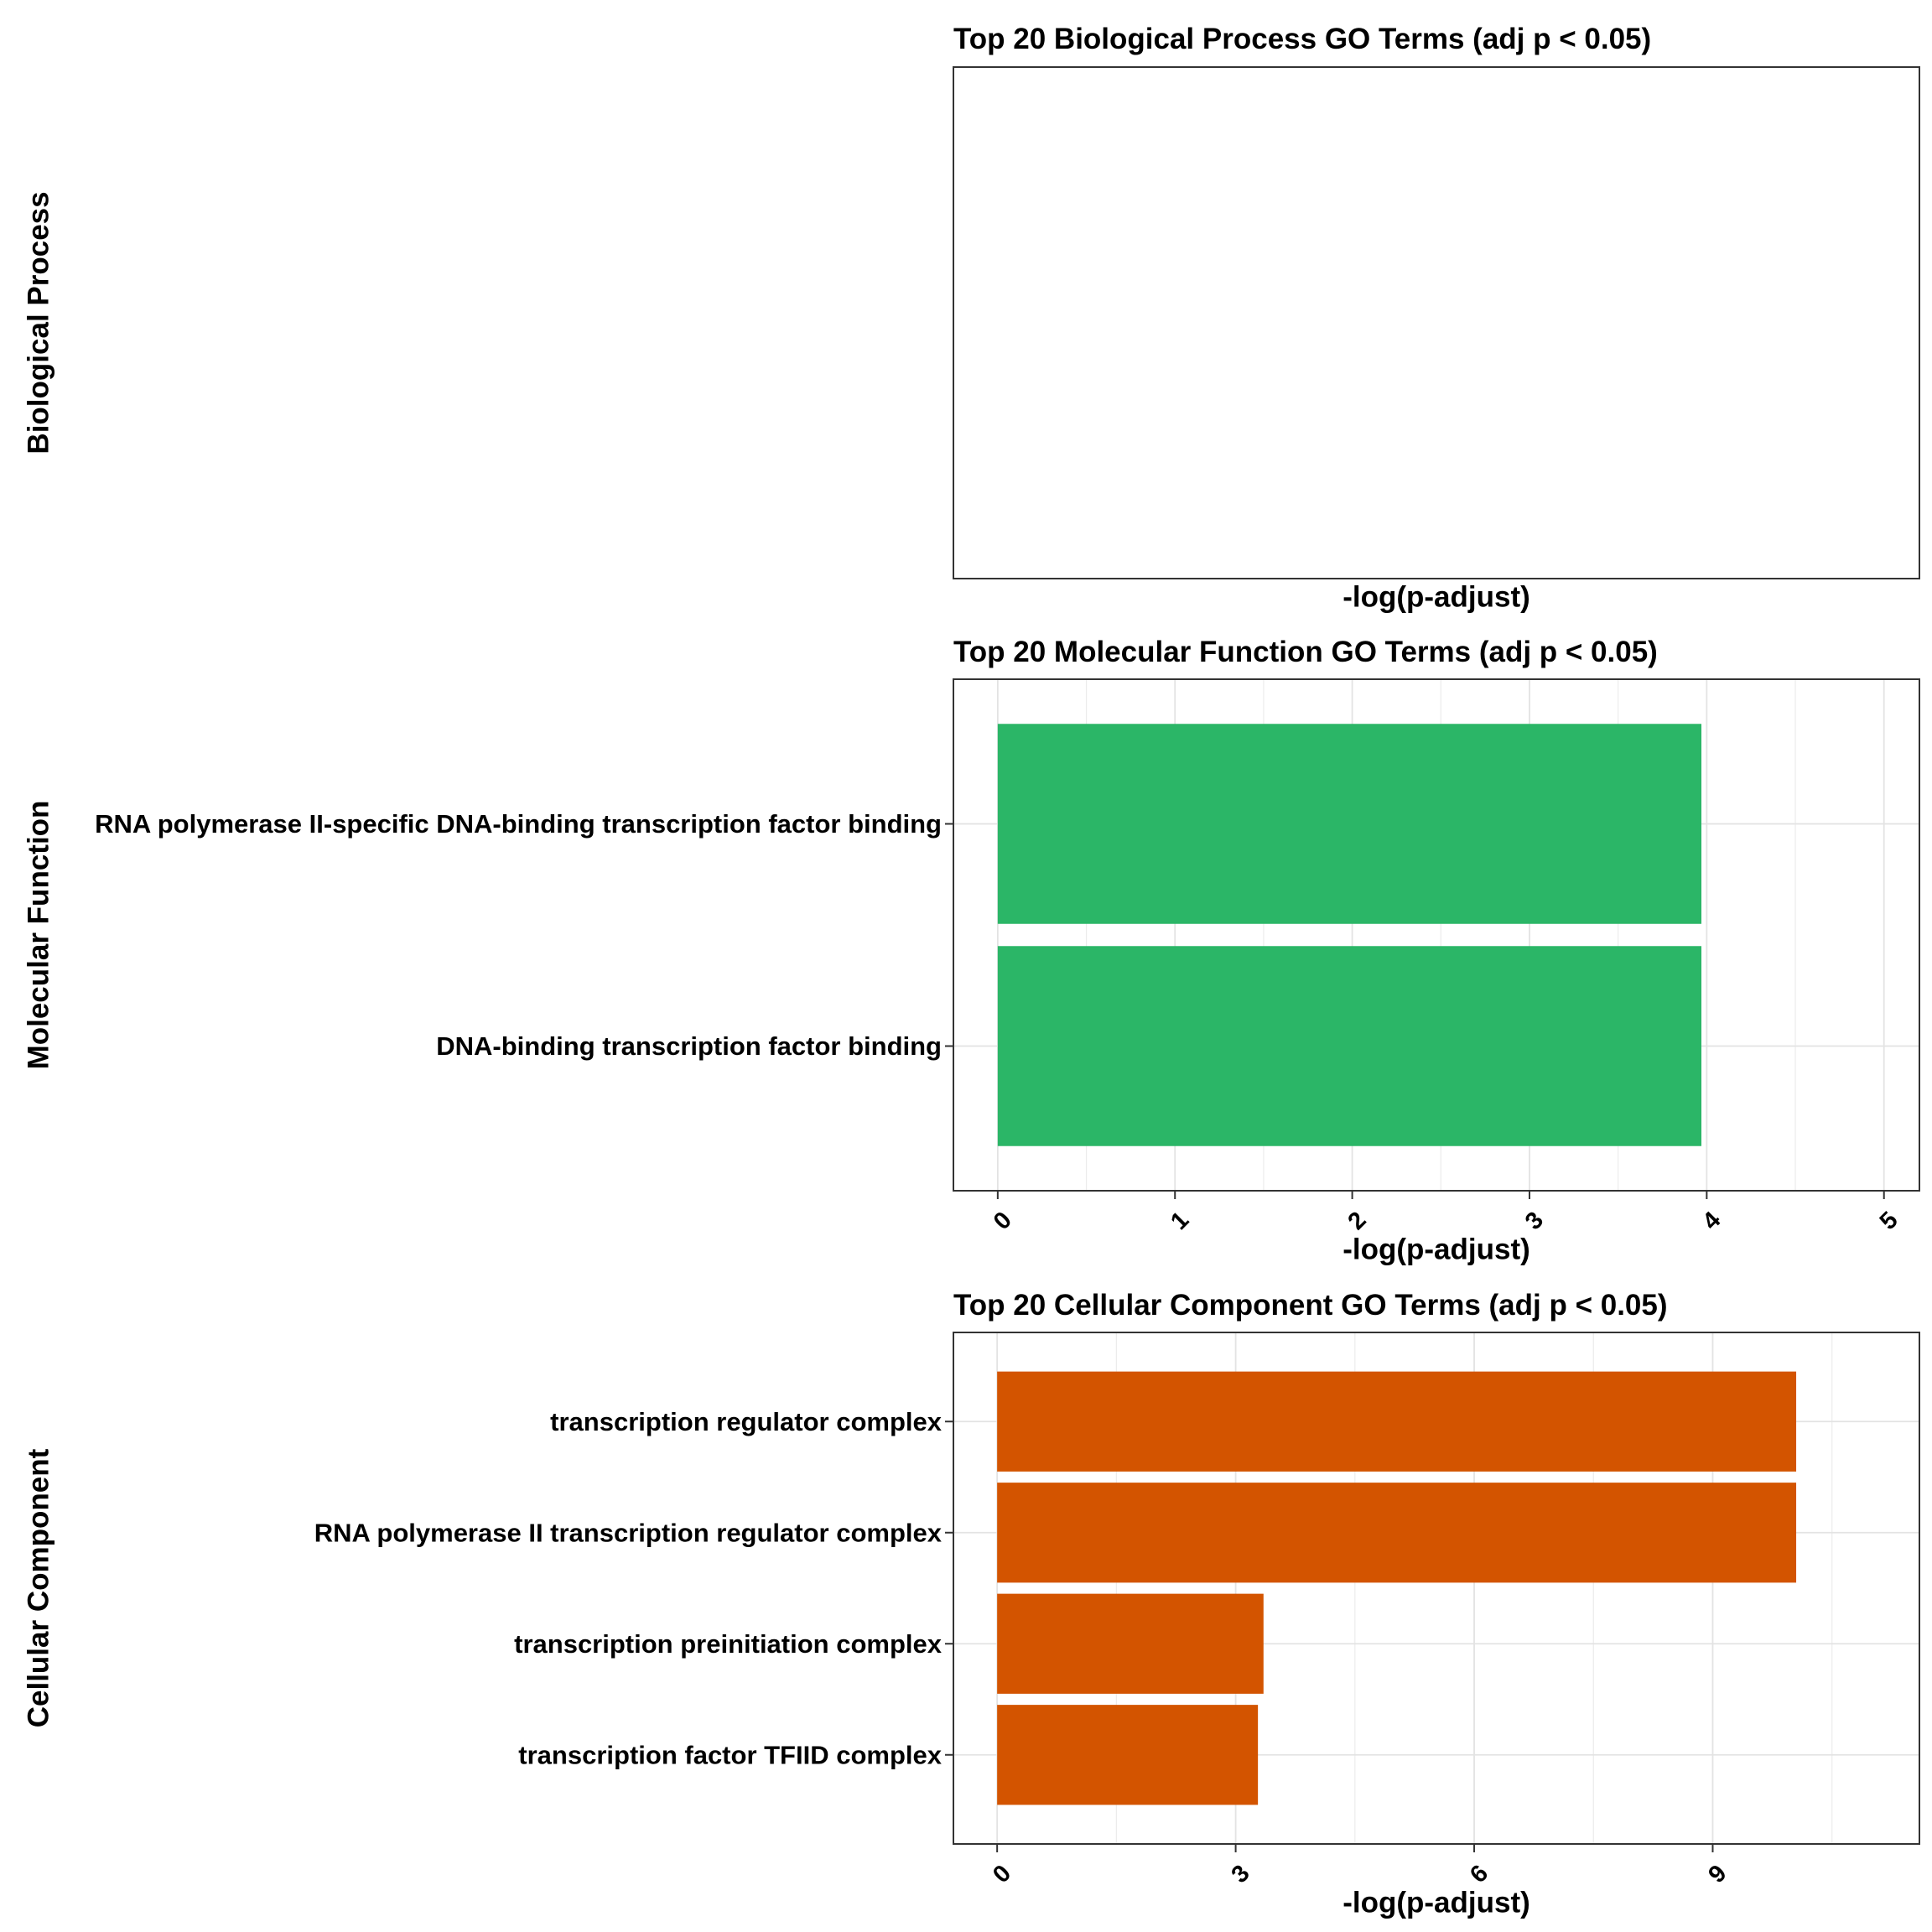 The height and width of the screenshot is (1932, 1932). What do you see at coordinates (39, 935) in the screenshot?
I see `row-label: Molecular Function` at bounding box center [39, 935].